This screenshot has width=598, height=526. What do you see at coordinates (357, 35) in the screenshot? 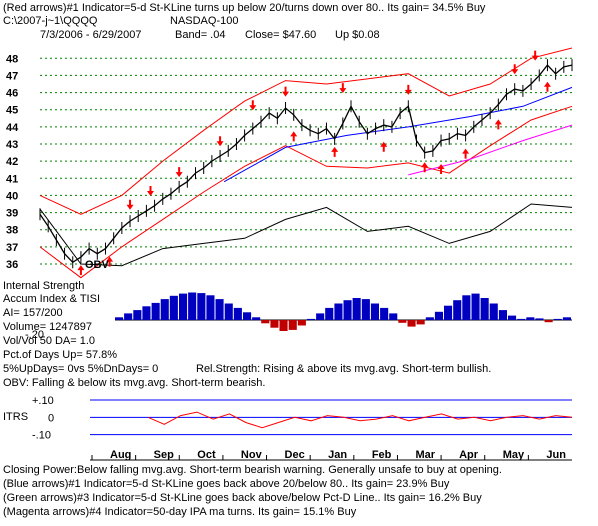
I see `header-change: Up $0.08` at bounding box center [357, 35].